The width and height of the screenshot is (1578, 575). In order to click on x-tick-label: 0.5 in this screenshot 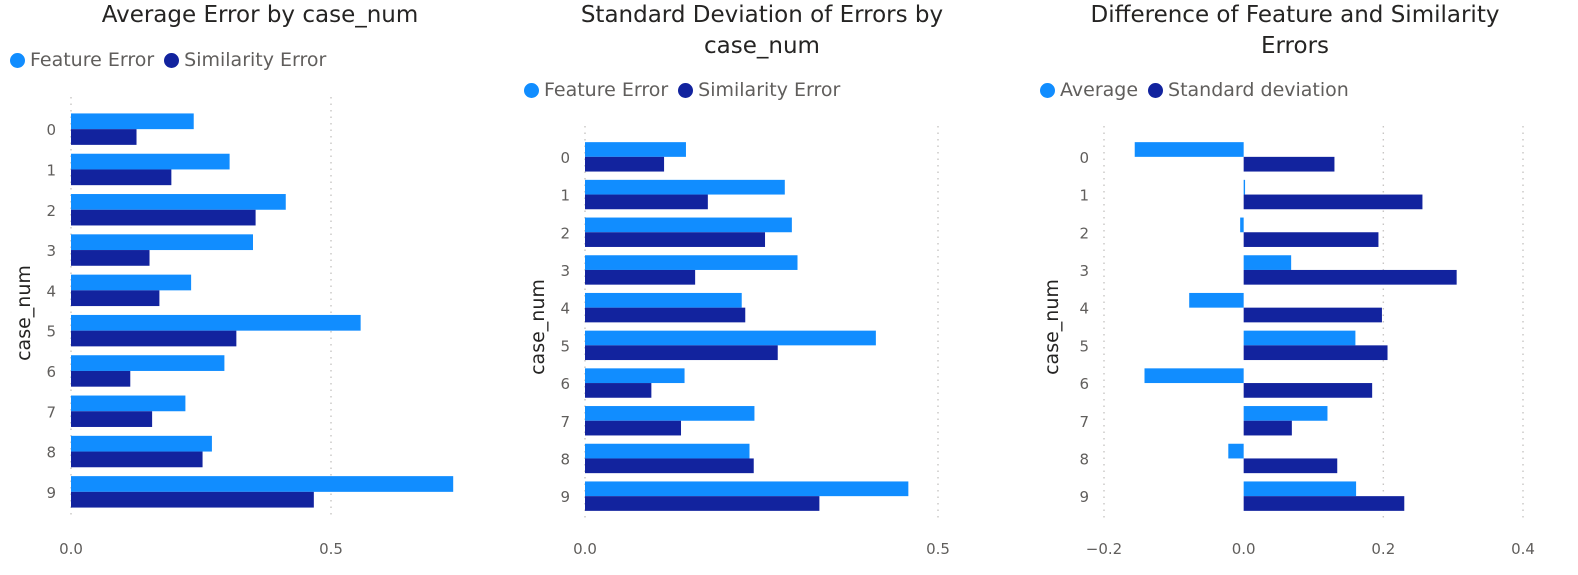, I will do `click(331, 549)`.